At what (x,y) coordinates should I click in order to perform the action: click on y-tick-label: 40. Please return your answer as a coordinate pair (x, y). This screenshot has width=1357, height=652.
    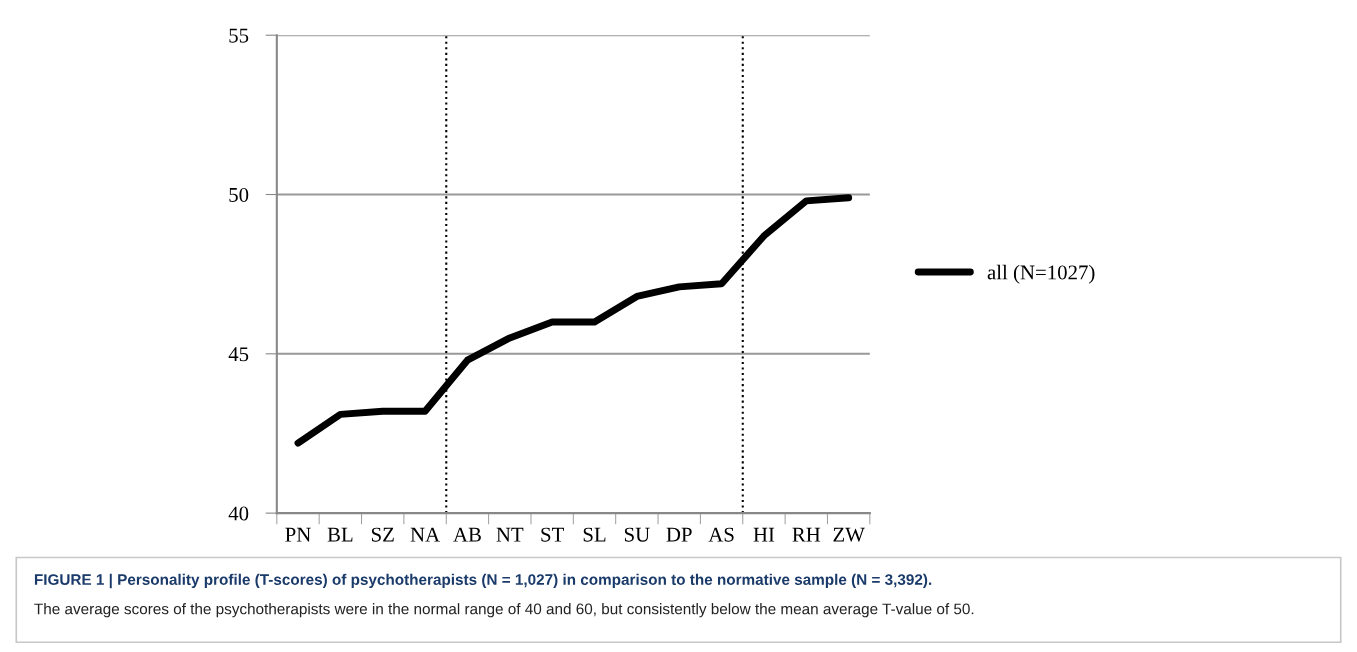
    Looking at the image, I should click on (238, 513).